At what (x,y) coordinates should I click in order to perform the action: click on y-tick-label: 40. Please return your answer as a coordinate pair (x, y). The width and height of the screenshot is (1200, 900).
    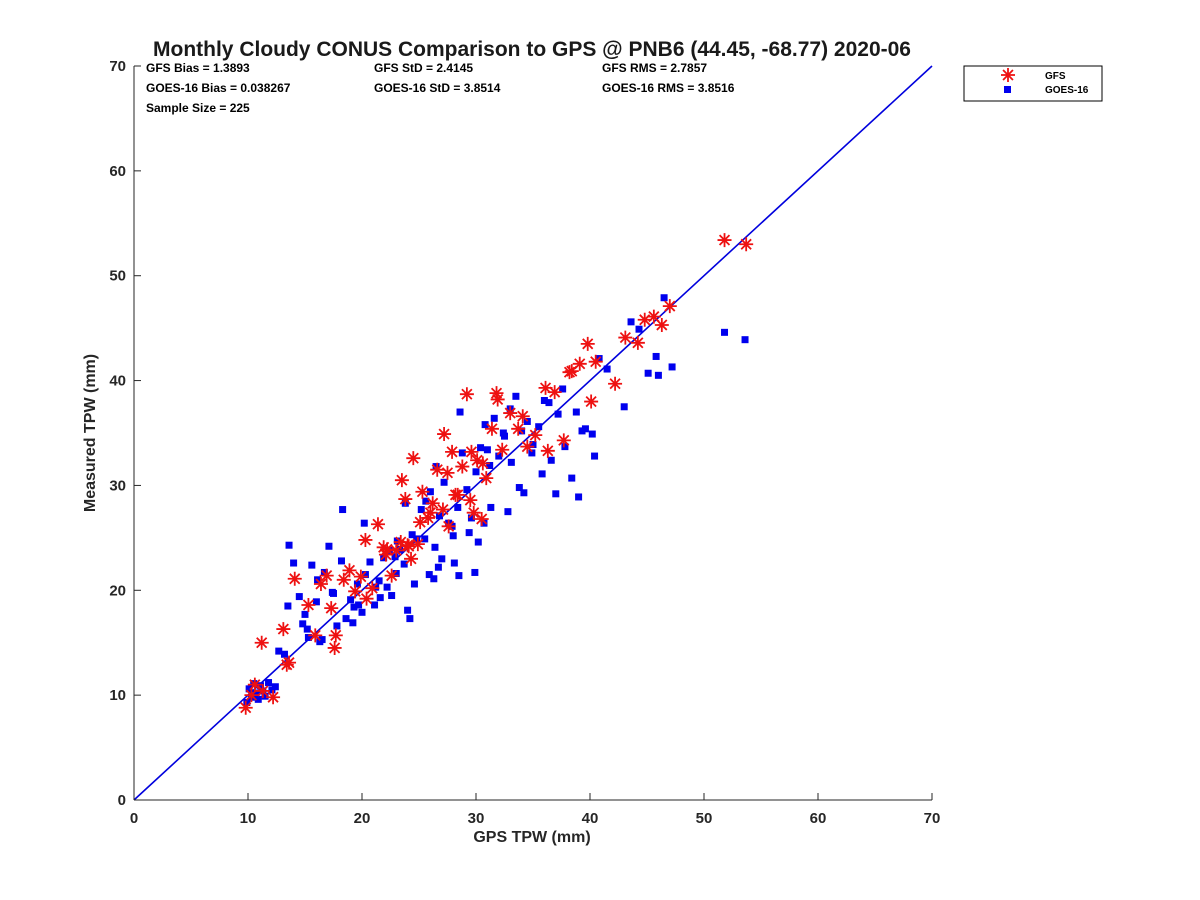
    Looking at the image, I should click on (117, 381).